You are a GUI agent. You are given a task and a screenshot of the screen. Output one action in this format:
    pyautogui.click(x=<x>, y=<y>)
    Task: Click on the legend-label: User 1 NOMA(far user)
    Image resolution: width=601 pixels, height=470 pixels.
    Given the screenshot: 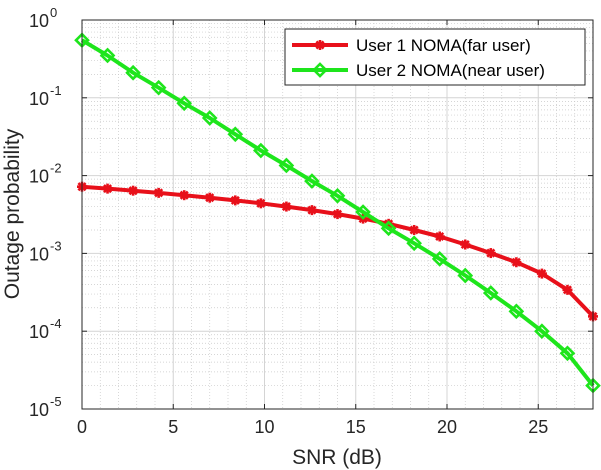 What is the action you would take?
    pyautogui.click(x=443, y=45)
    